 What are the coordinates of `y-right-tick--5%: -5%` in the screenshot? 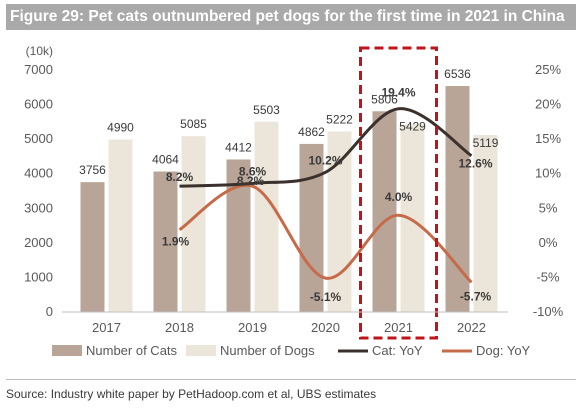 It's located at (548, 276).